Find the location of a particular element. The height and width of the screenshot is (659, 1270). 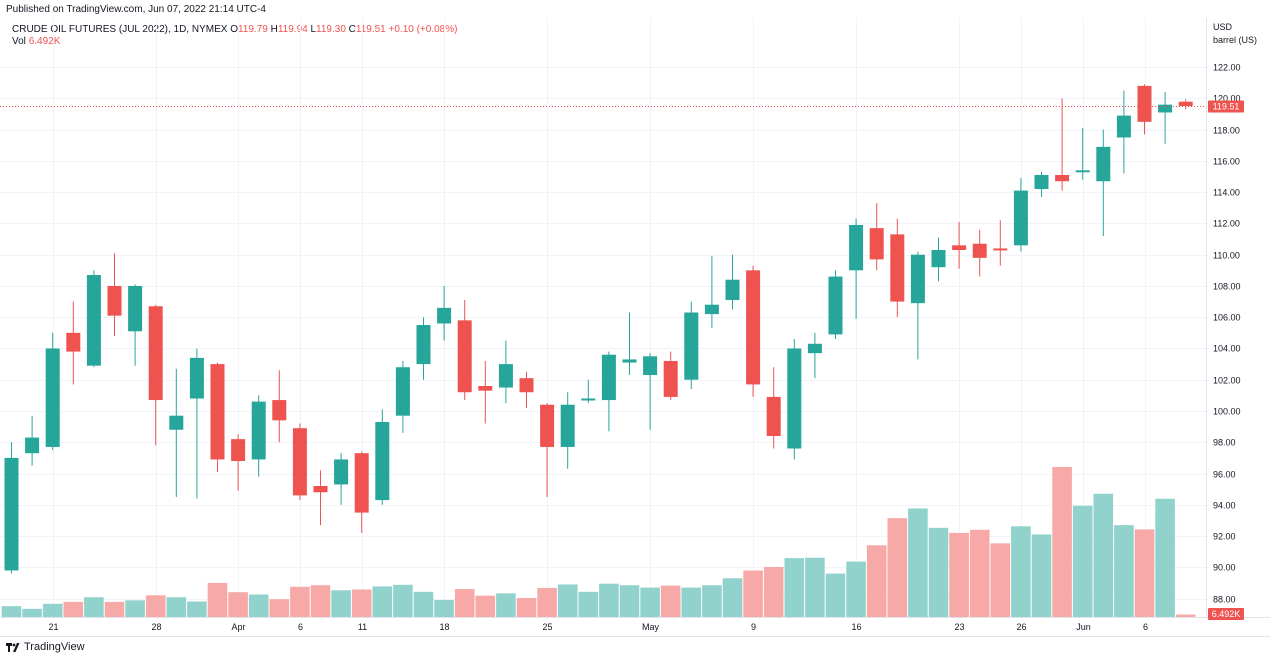

time-tick-label: 23 is located at coordinates (959, 627).